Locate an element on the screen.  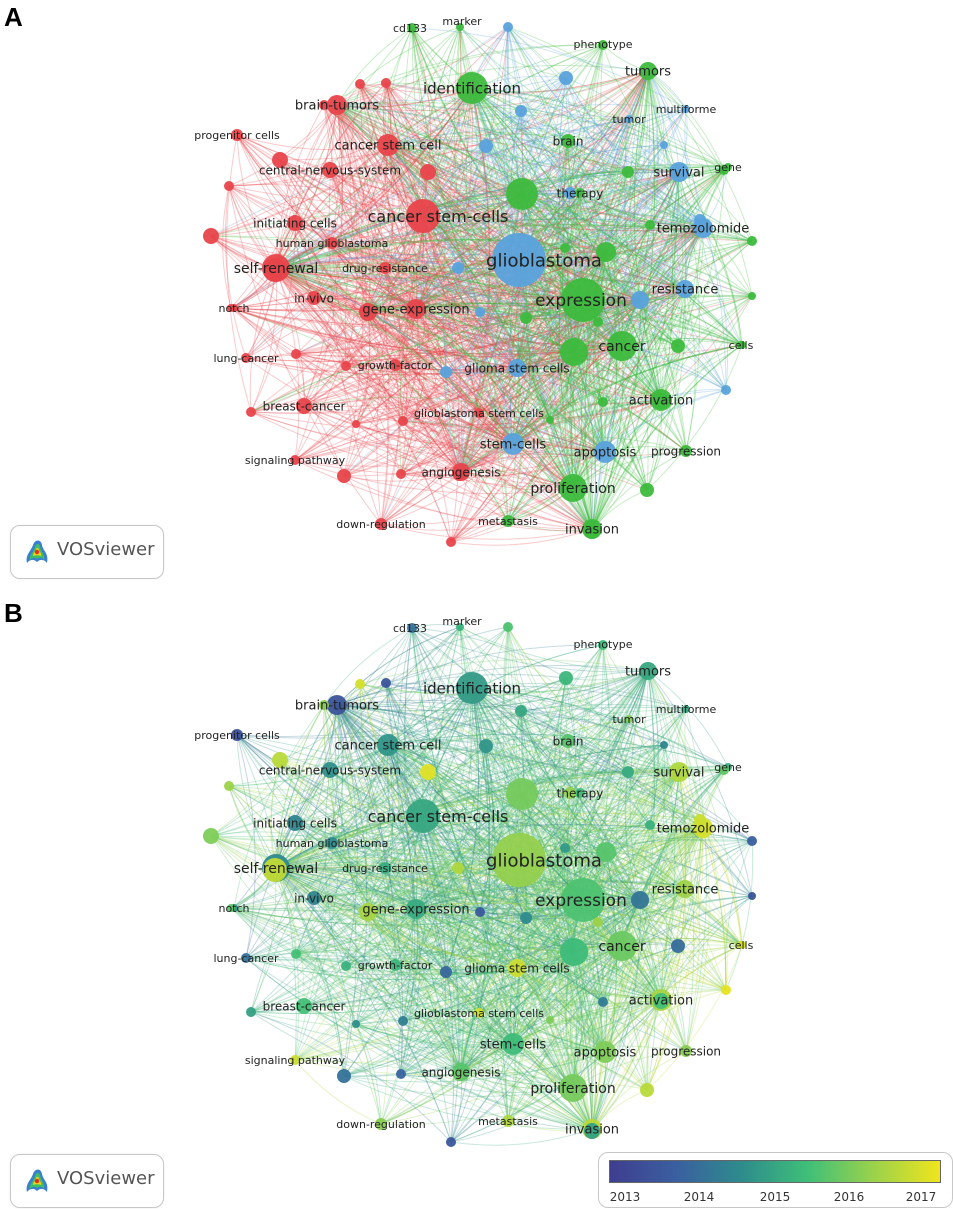
node-proliferation is located at coordinates (573, 1088).